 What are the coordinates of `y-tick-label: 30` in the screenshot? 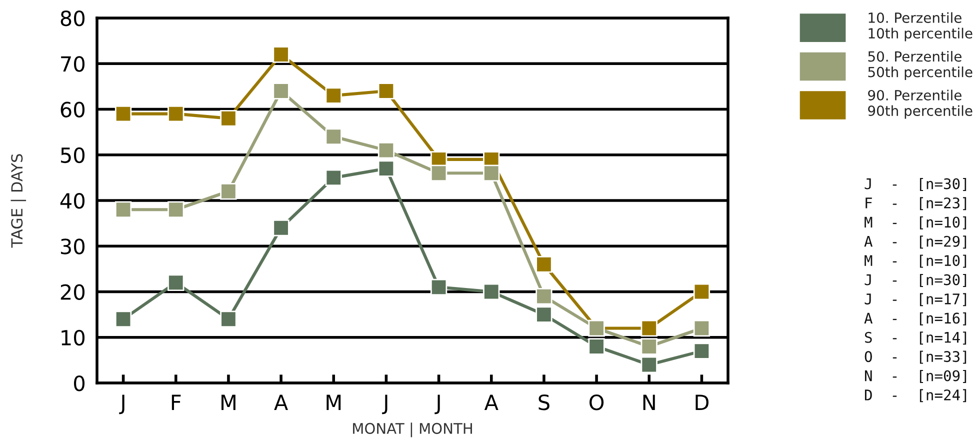 It's located at (72, 246).